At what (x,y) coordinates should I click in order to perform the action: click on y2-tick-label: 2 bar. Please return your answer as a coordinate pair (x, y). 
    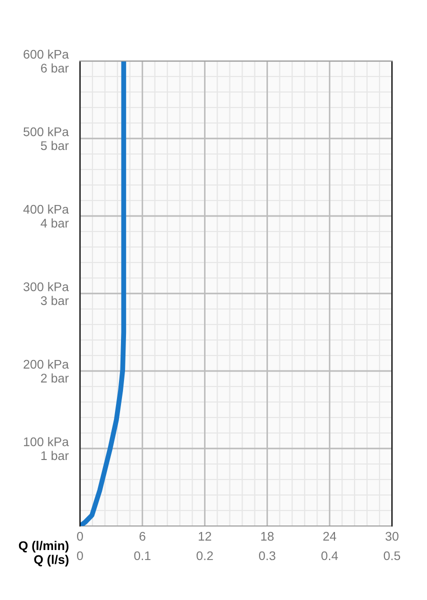
    Looking at the image, I should click on (55, 378).